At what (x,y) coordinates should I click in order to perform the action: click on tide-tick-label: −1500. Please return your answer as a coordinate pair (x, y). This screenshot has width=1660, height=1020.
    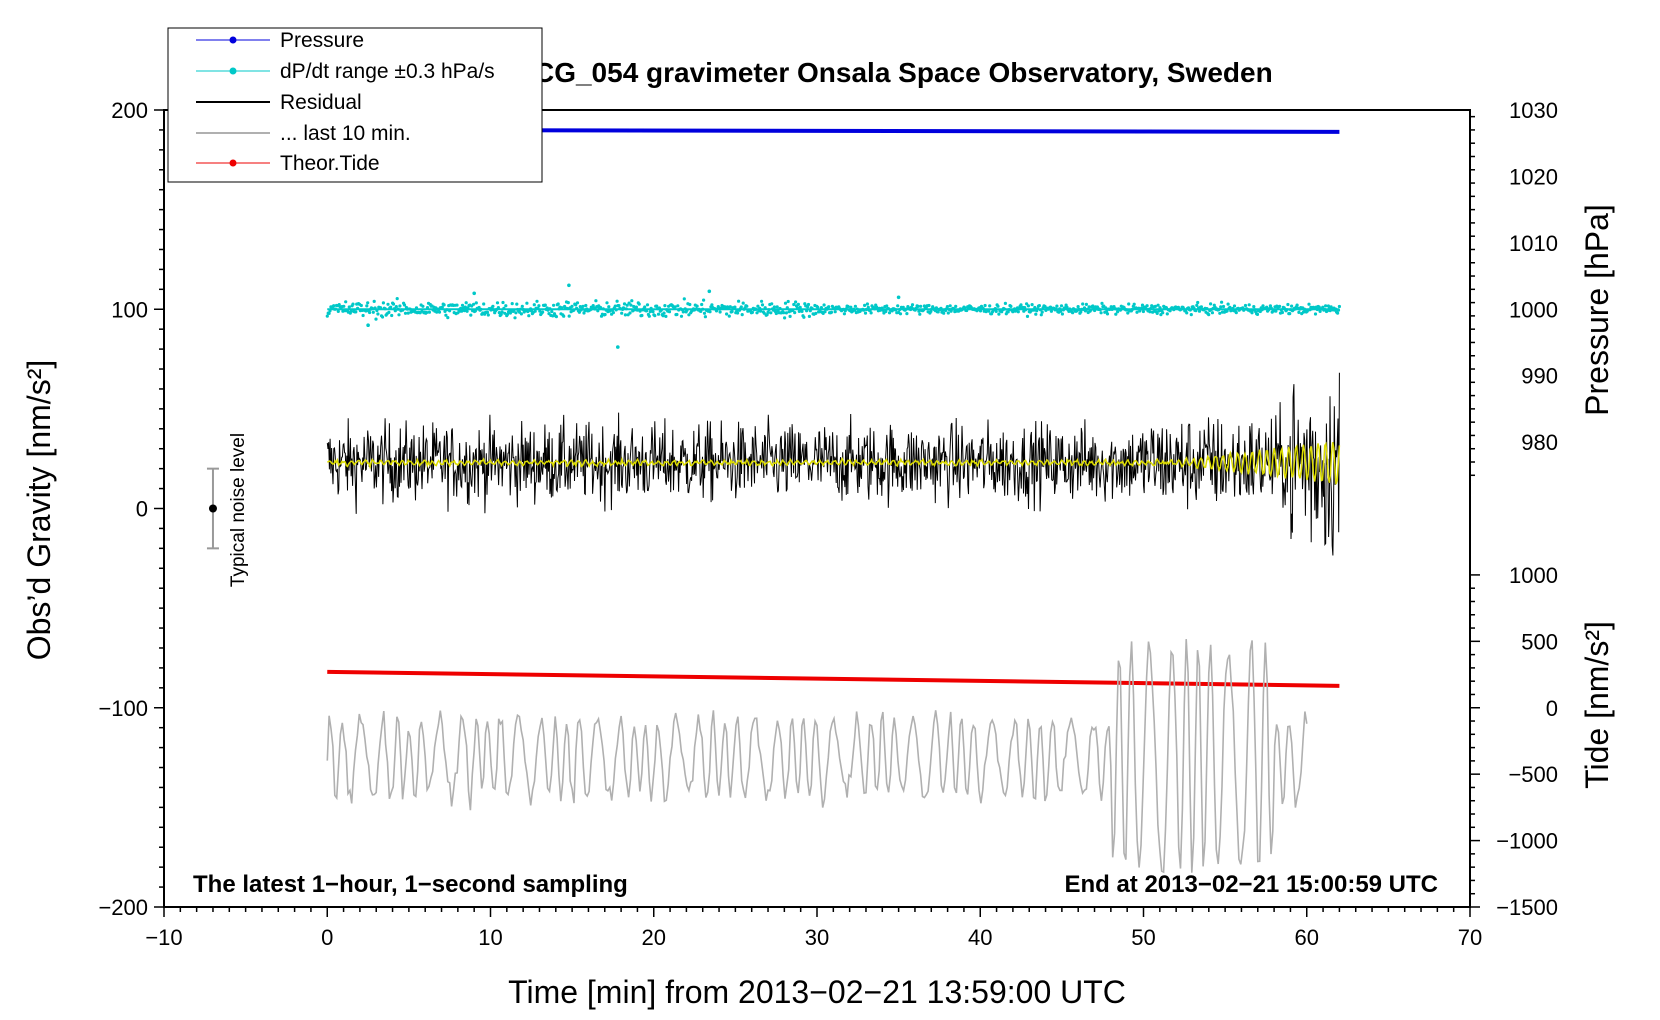
    Looking at the image, I should click on (1527, 907).